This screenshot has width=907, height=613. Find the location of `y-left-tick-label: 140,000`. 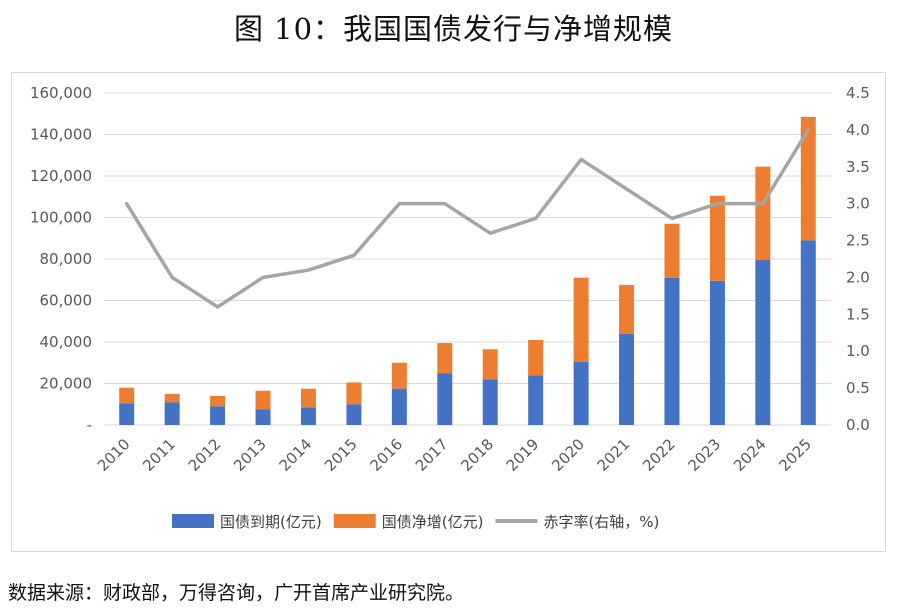

y-left-tick-label: 140,000 is located at coordinates (61, 135).